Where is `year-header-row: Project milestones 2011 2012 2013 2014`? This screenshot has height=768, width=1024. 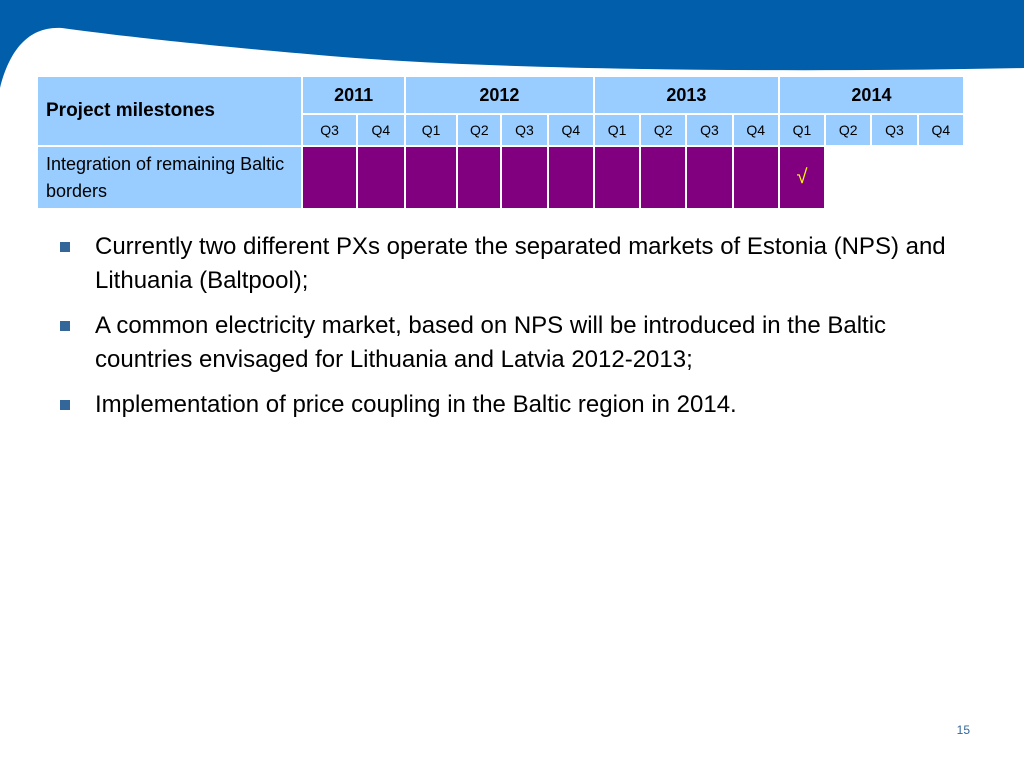 year-header-row: Project milestones 2011 2012 2013 2014 is located at coordinates (500, 111).